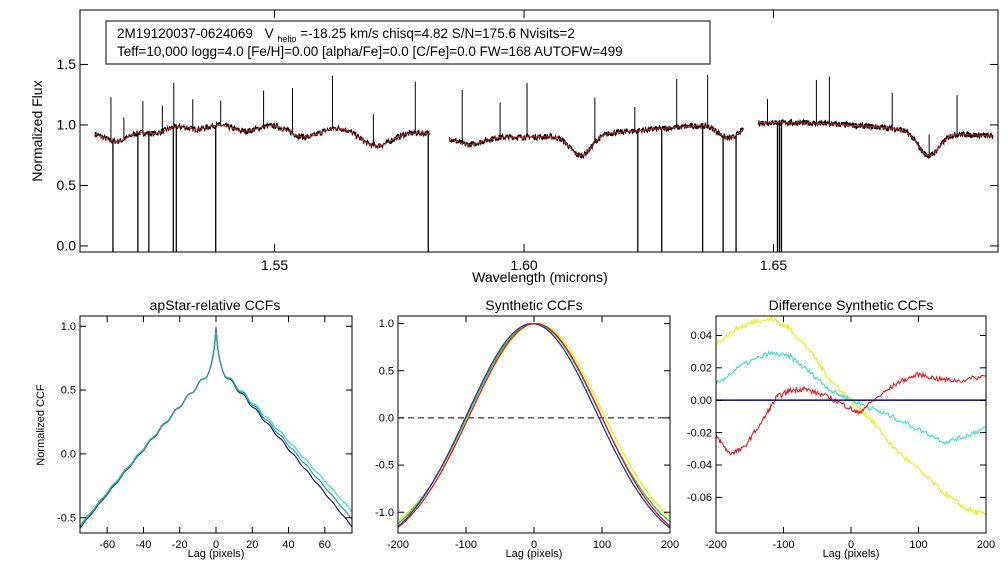 The height and width of the screenshot is (576, 1008). I want to click on ccf-line-teal, so click(216, 428).